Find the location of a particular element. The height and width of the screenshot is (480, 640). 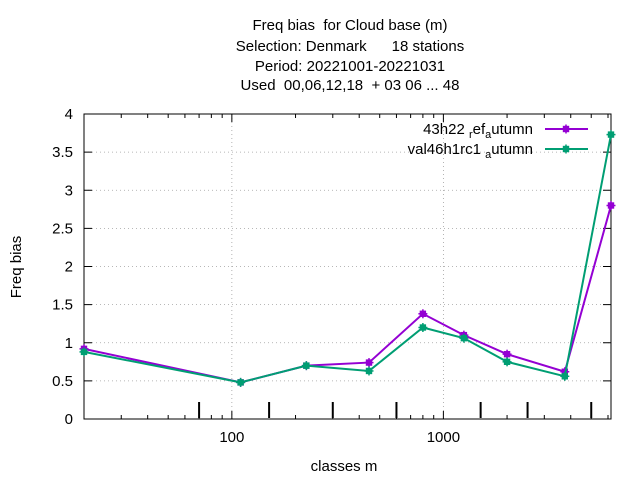

y-tick-label: 1 is located at coordinates (69, 343).